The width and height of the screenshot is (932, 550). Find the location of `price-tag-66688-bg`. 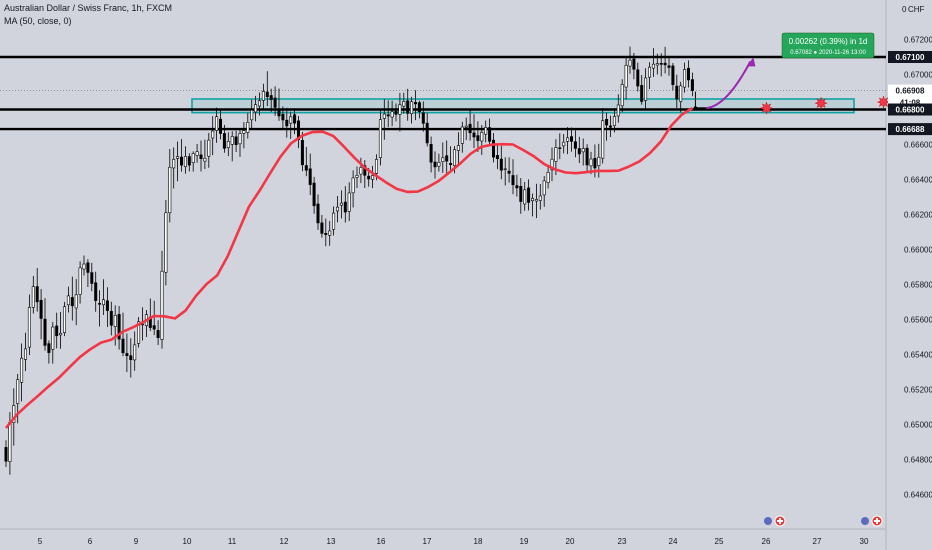

price-tag-66688-bg is located at coordinates (910, 129).